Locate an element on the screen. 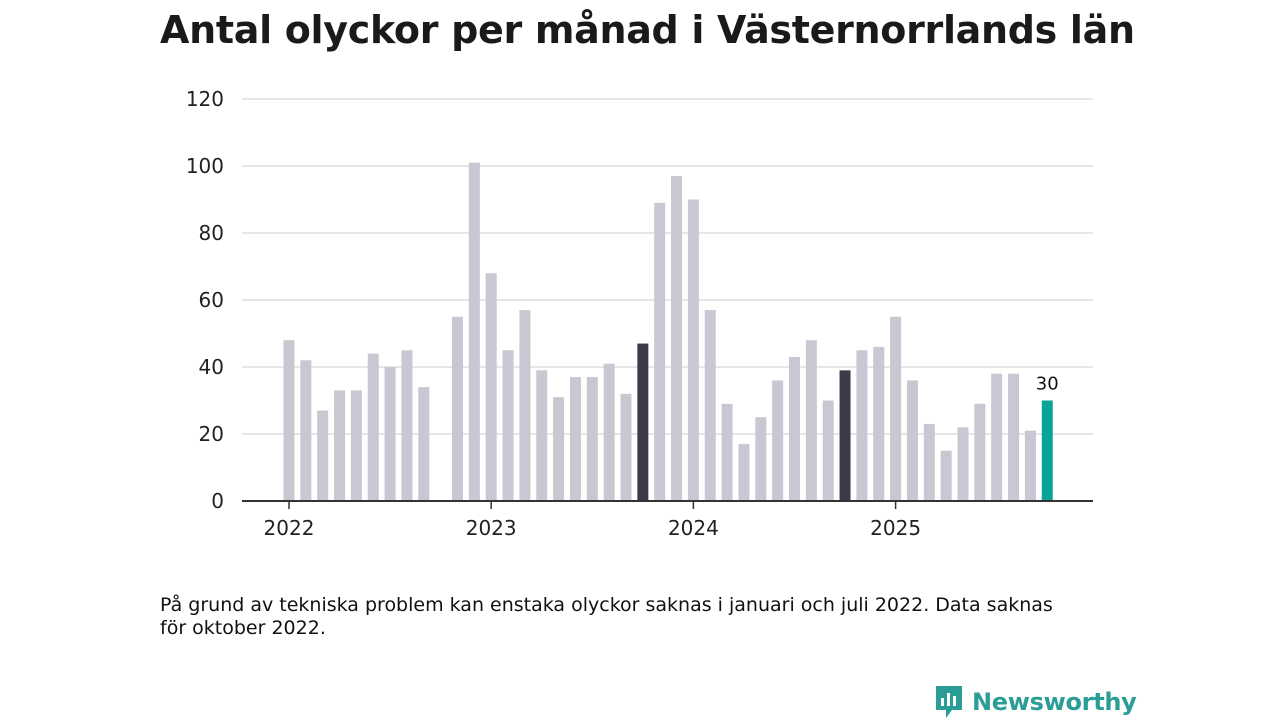  x-tick-label: 2024 is located at coordinates (693, 528).